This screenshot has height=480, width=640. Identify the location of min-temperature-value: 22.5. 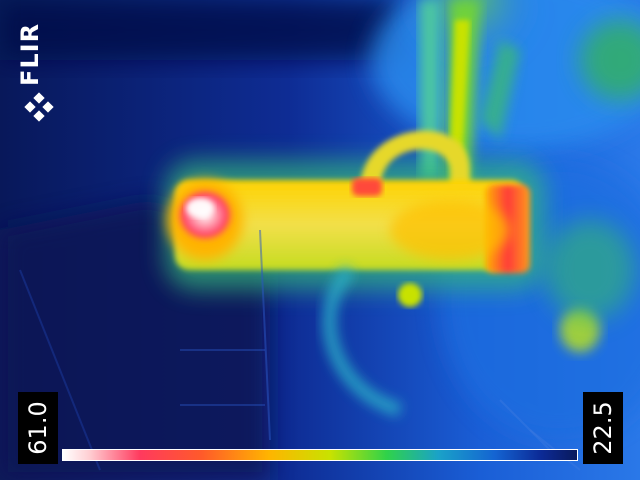
(603, 428).